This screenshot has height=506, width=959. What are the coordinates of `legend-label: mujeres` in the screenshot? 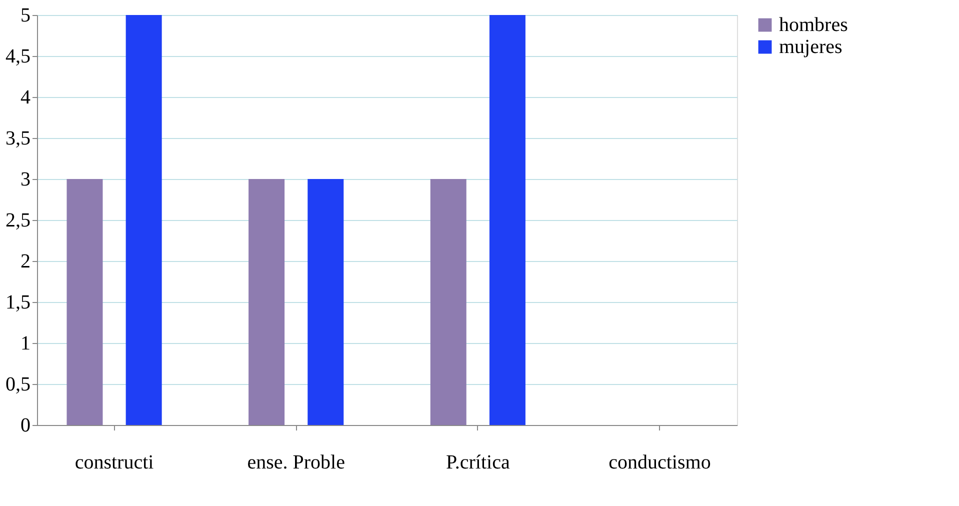 It's located at (811, 47).